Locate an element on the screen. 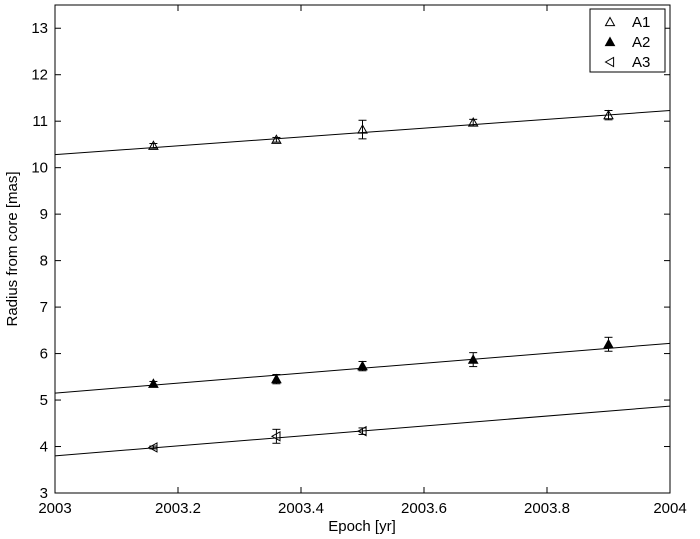 Image resolution: width=700 pixels, height=539 pixels. y-tick-label: 10 is located at coordinates (39, 168).